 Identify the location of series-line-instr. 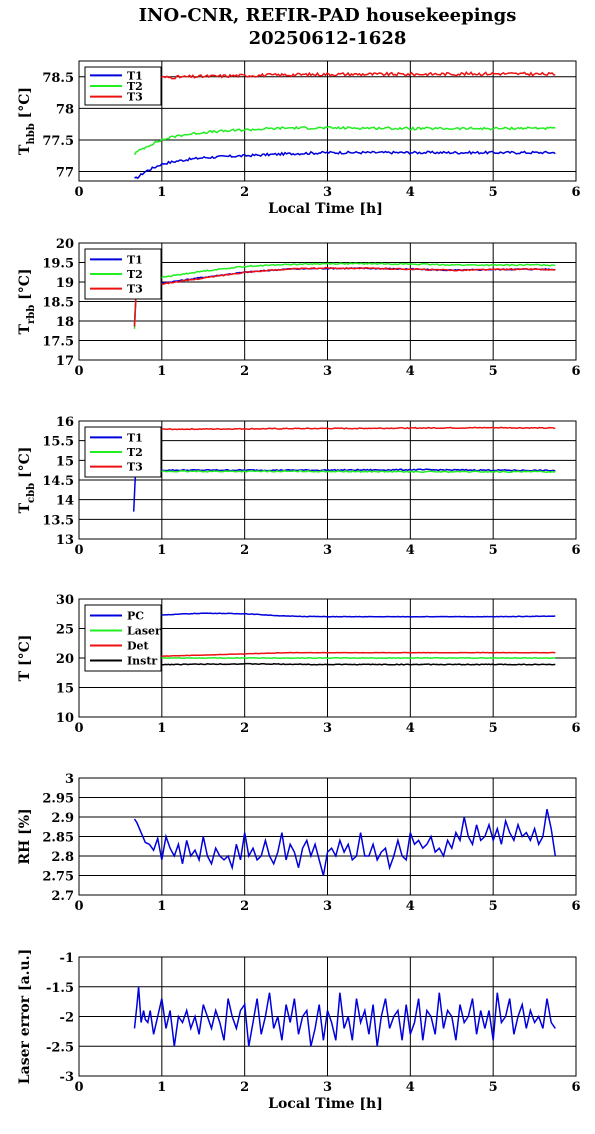
(345, 664).